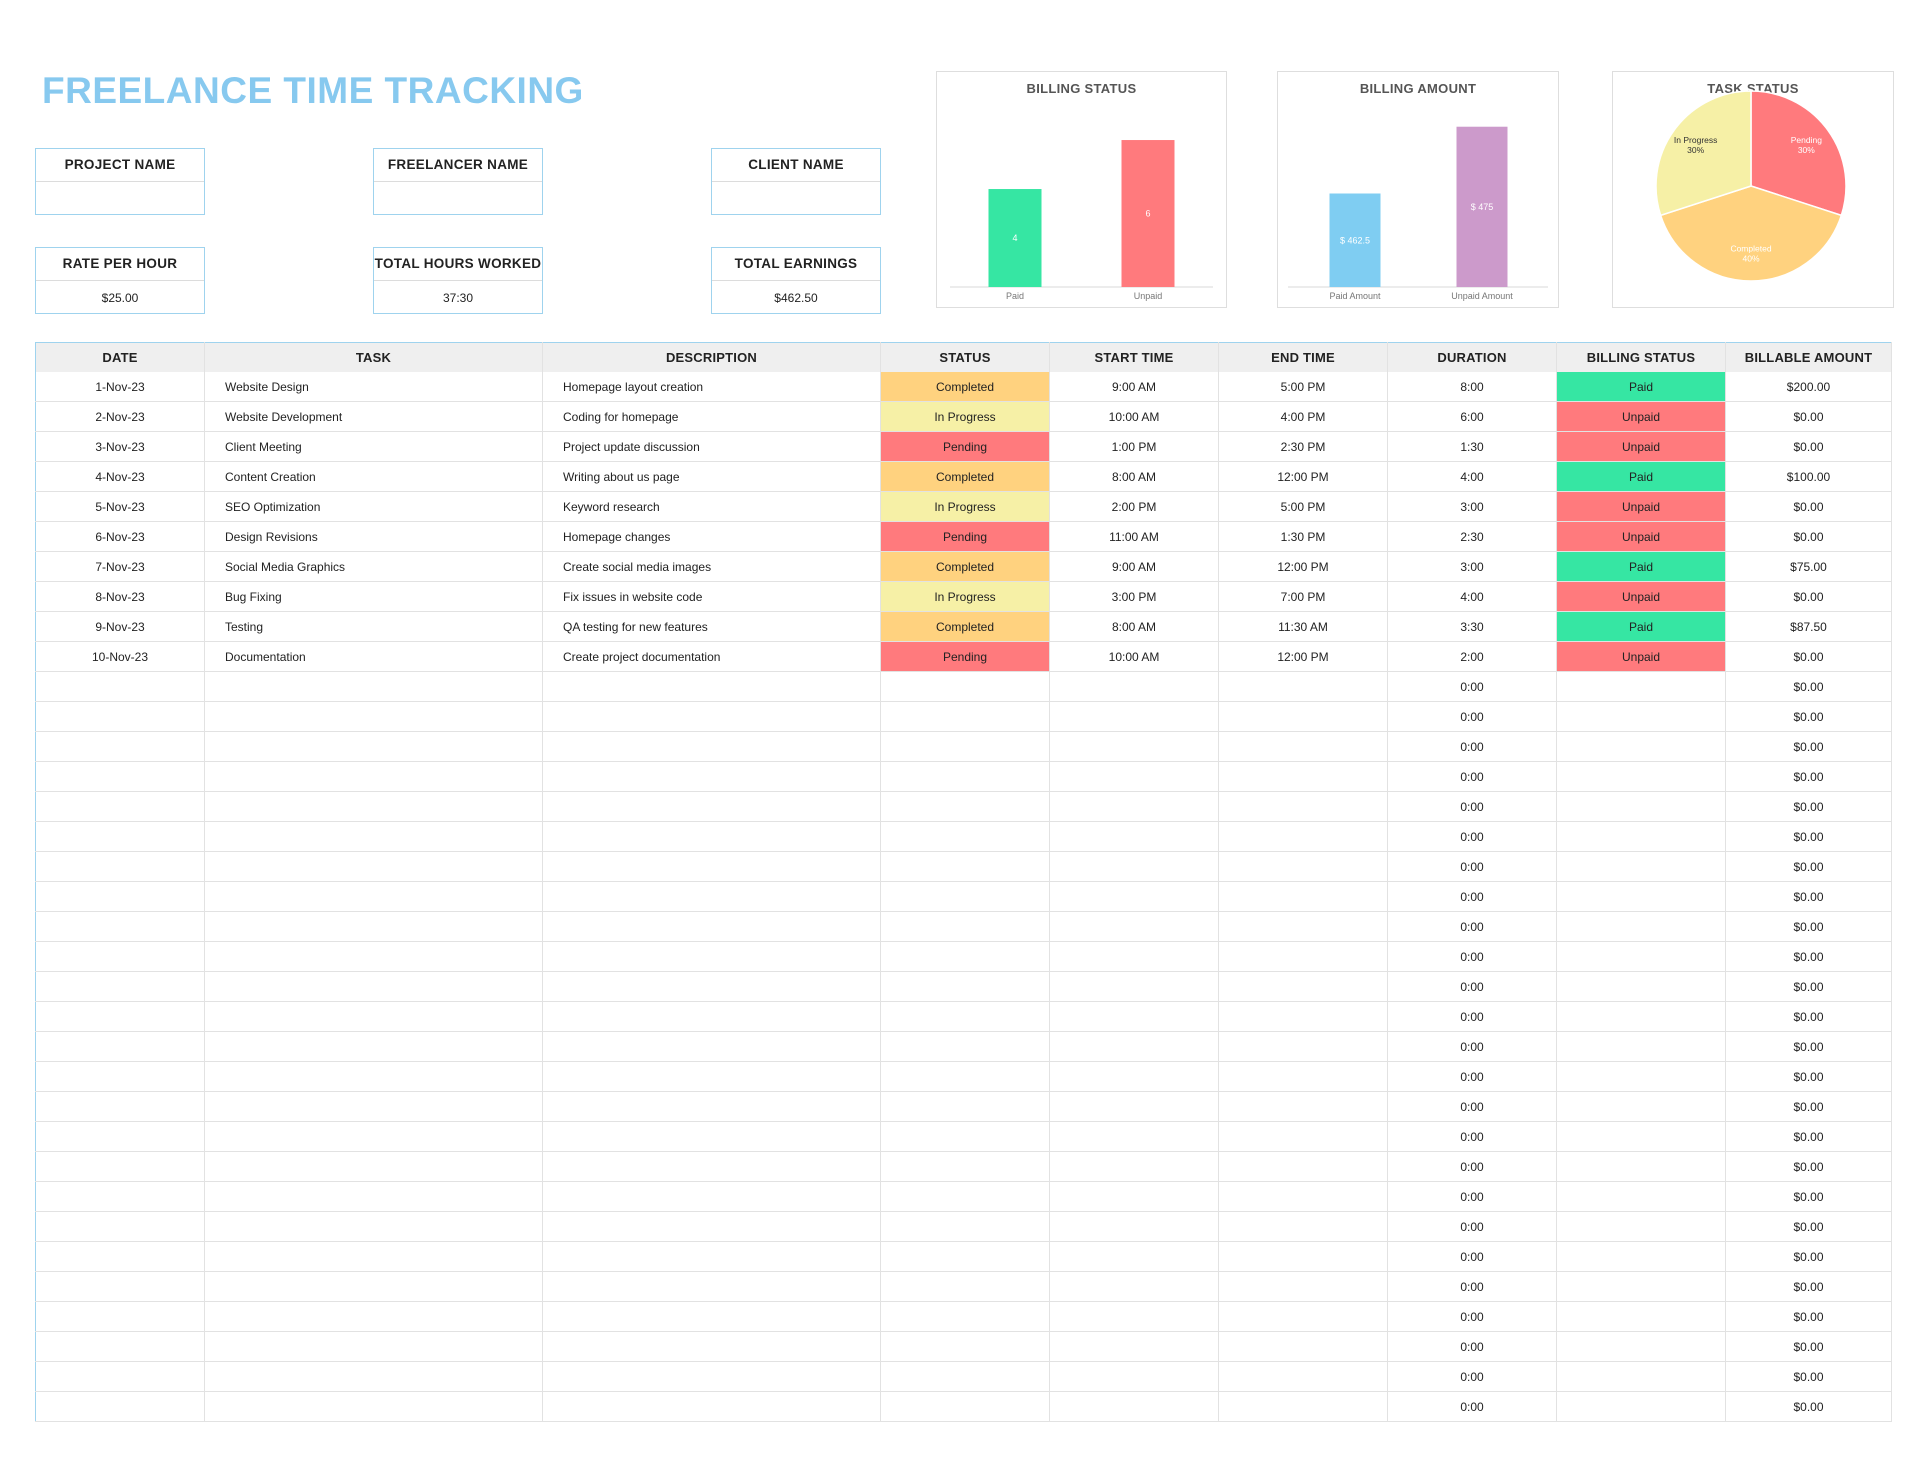 The image size is (1920, 1484). Describe the element at coordinates (1134, 387) in the screenshot. I see `cell-start-time: 9:00 AM` at that location.